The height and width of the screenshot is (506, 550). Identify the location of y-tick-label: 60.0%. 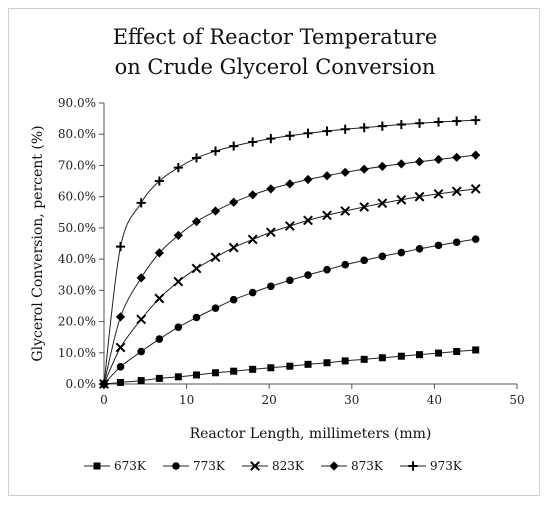
(77, 197).